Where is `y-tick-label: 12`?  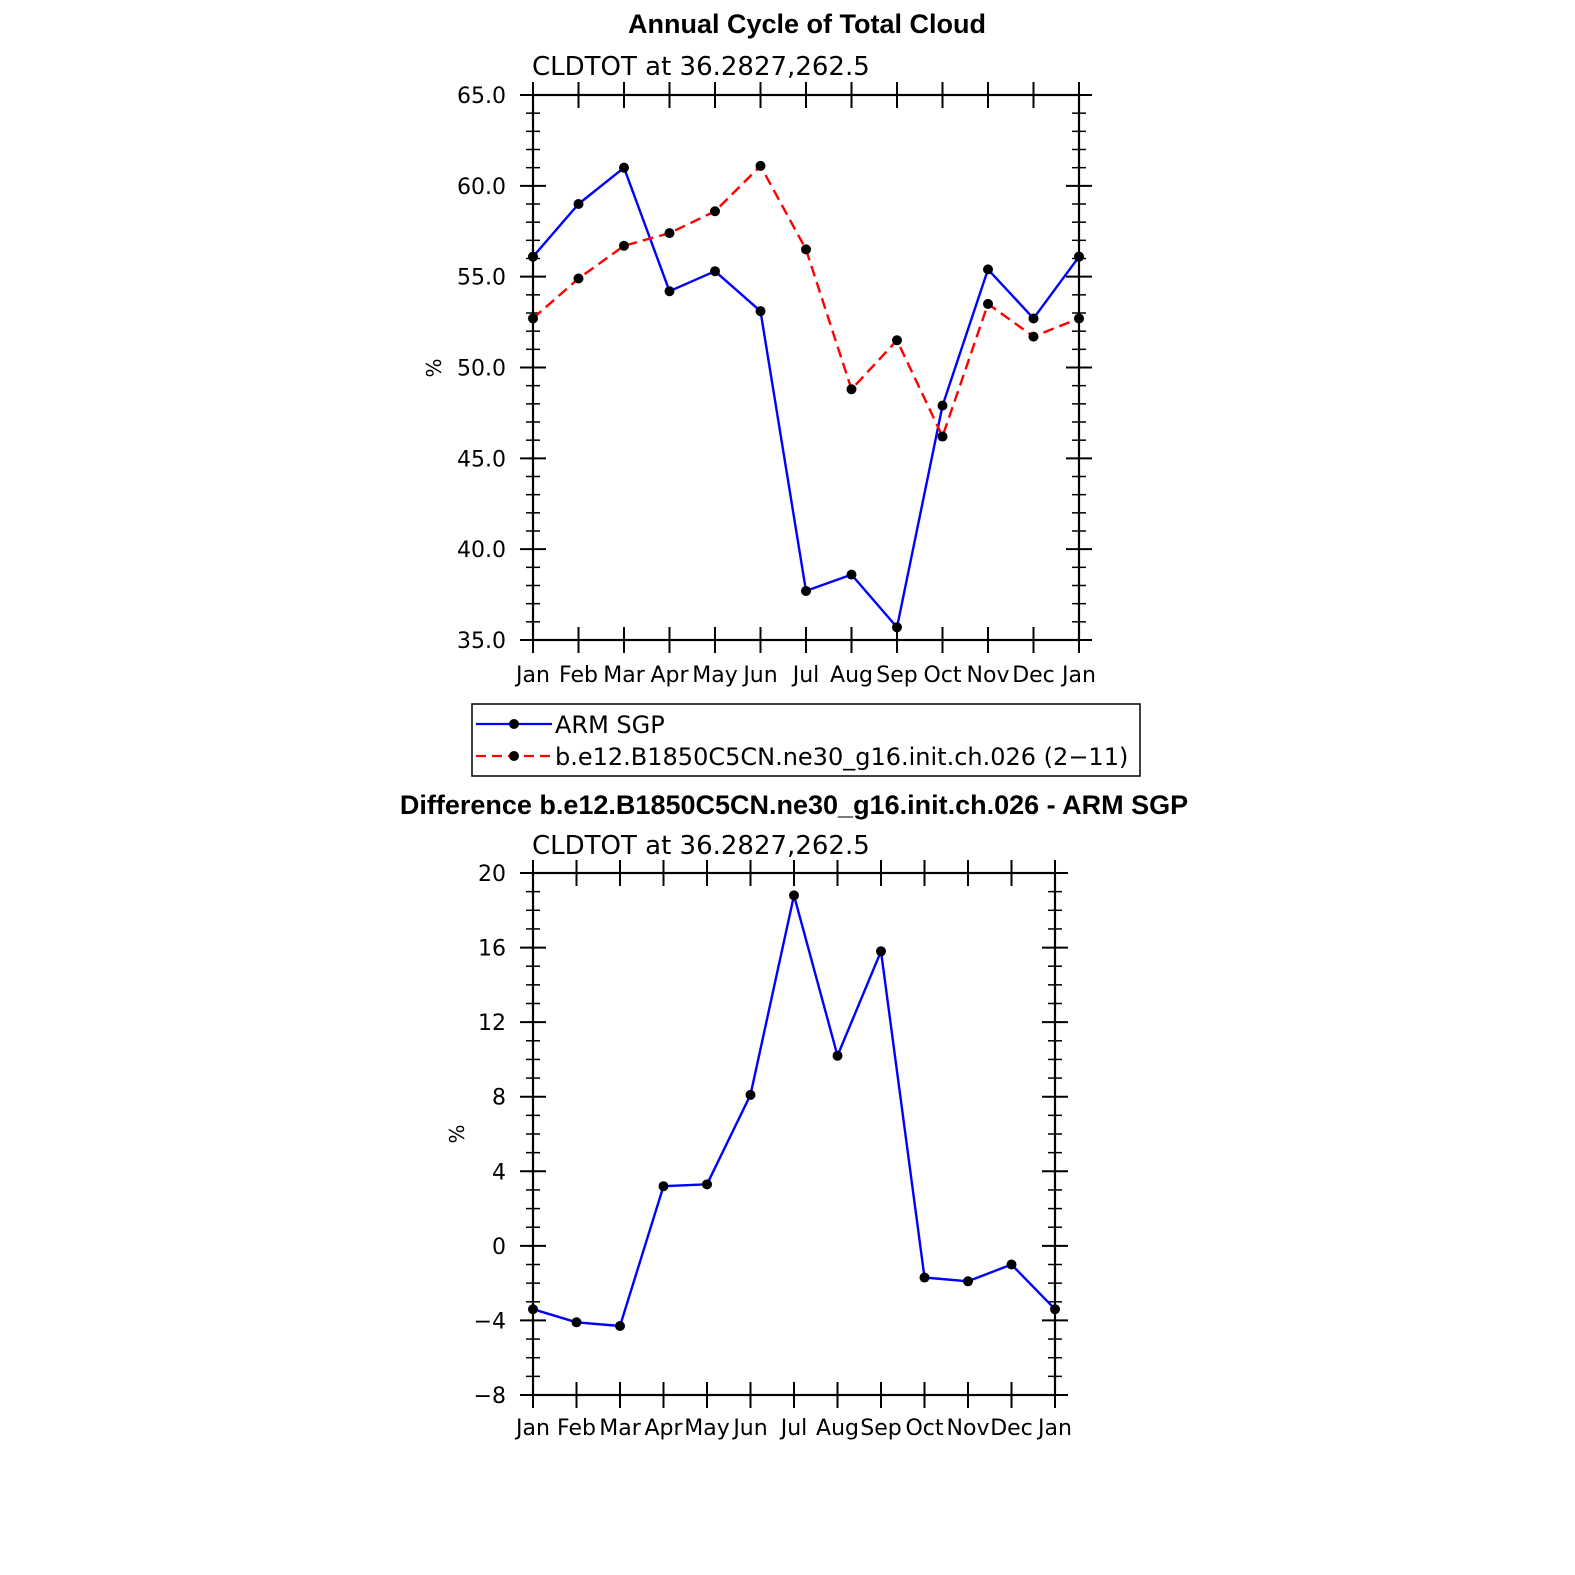 y-tick-label: 12 is located at coordinates (492, 1023).